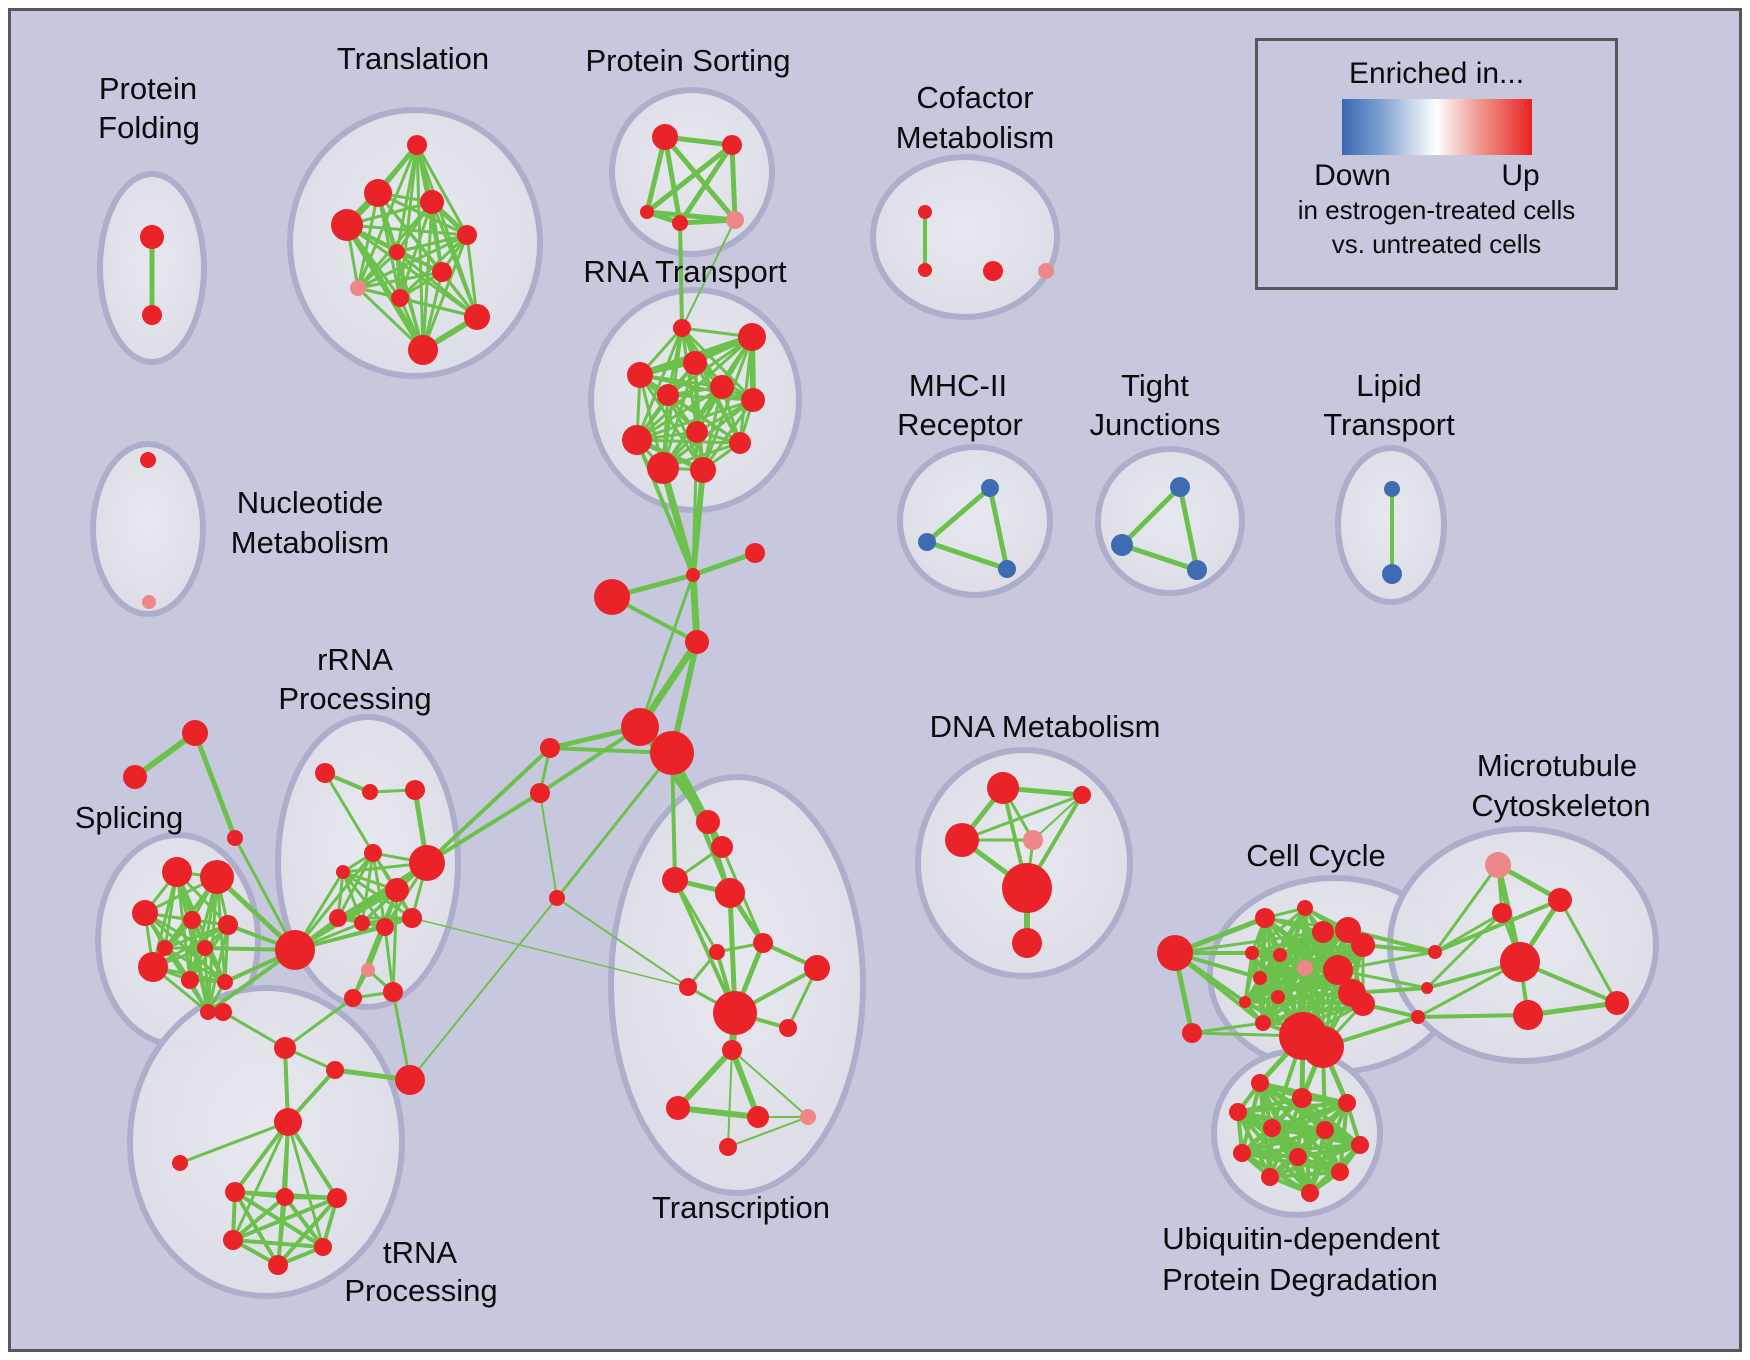 Image resolution: width=1750 pixels, height=1360 pixels. What do you see at coordinates (1280, 955) in the screenshot?
I see `node-c7-red` at bounding box center [1280, 955].